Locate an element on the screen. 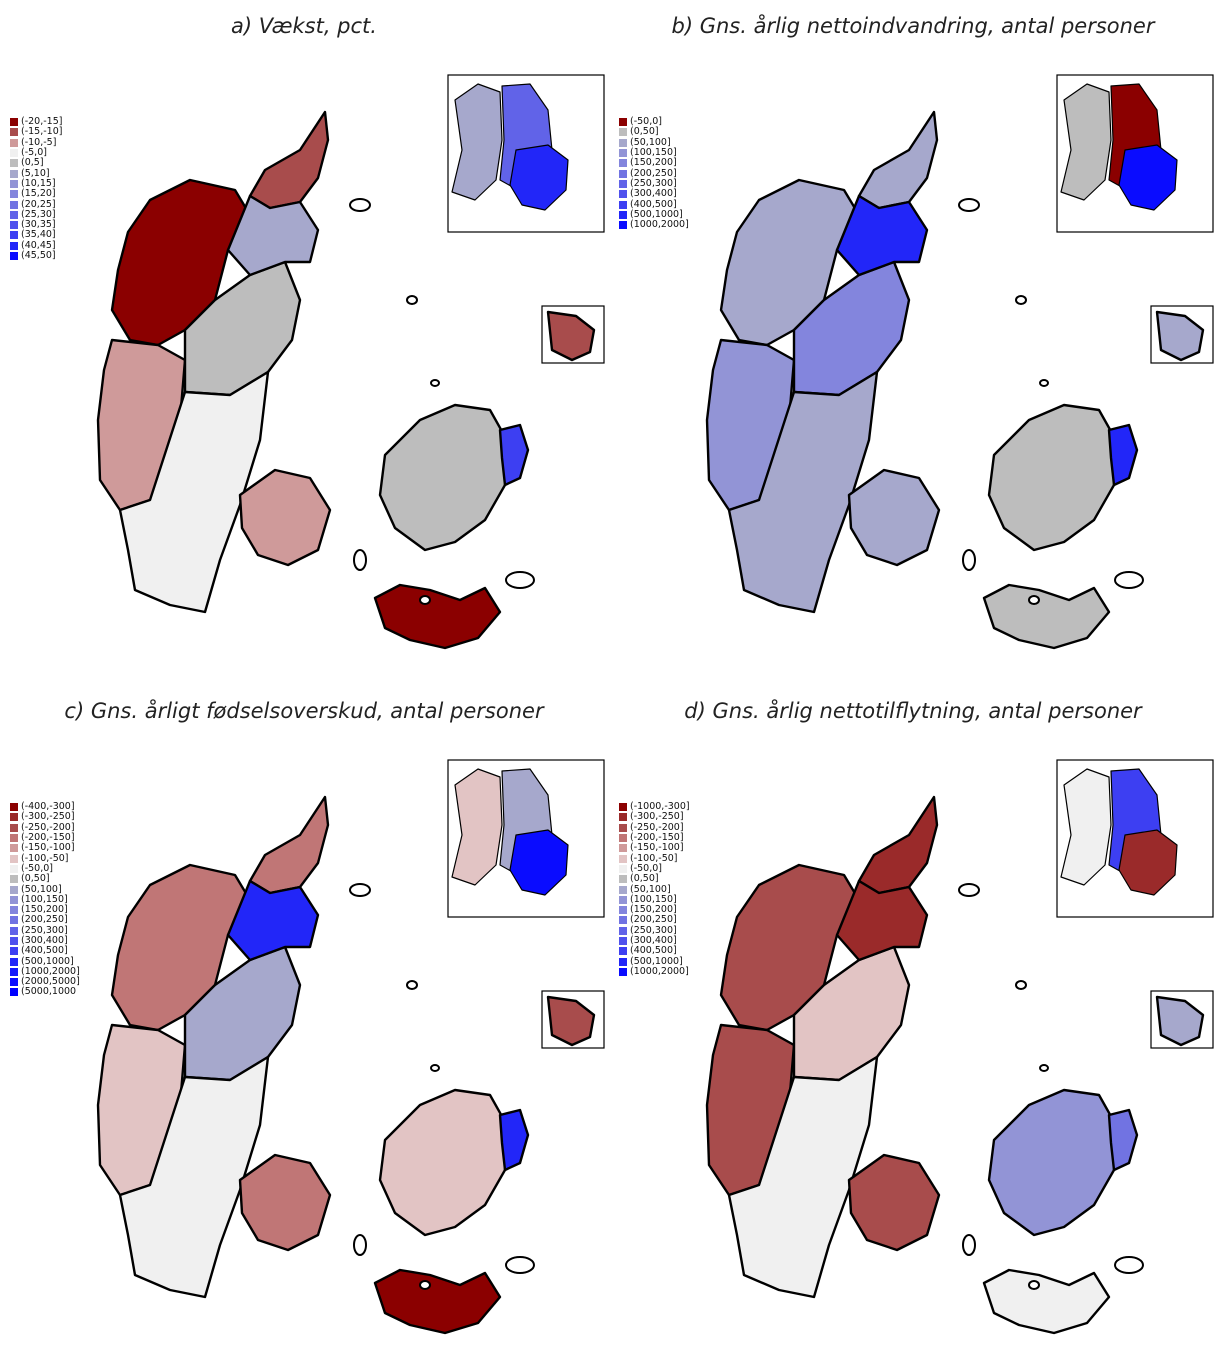 Image resolution: width=1217 pixels, height=1353 pixels. legend-item: (0,5] is located at coordinates (36, 163).